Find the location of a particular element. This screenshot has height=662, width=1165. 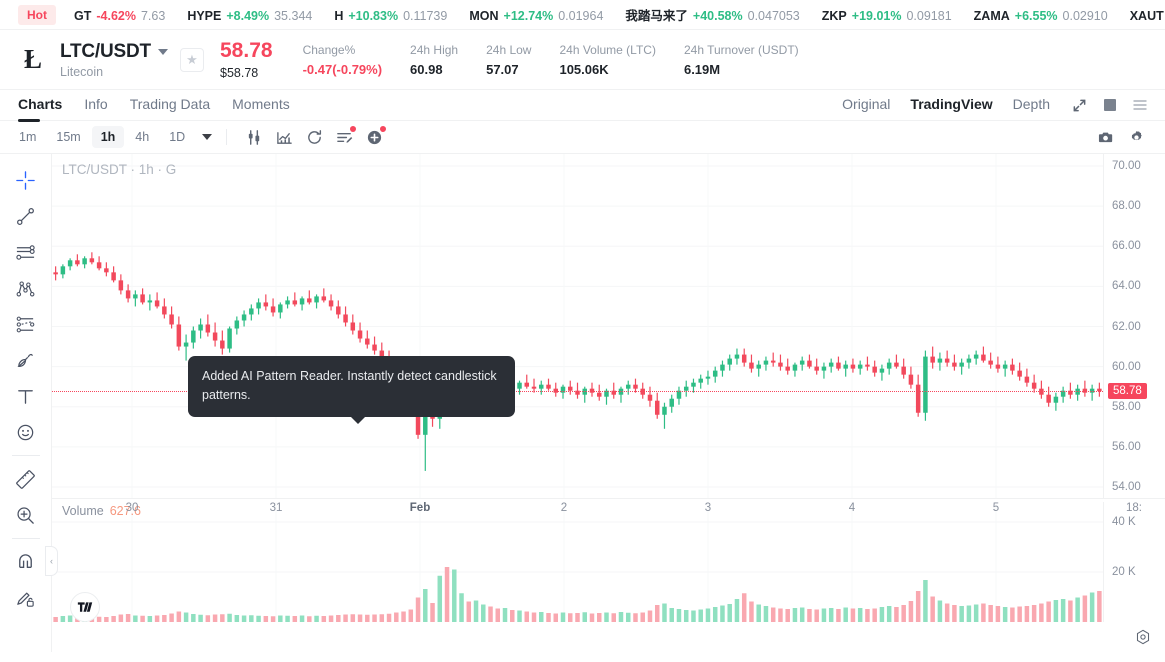

toolbar-right is located at coordinates (1121, 137).